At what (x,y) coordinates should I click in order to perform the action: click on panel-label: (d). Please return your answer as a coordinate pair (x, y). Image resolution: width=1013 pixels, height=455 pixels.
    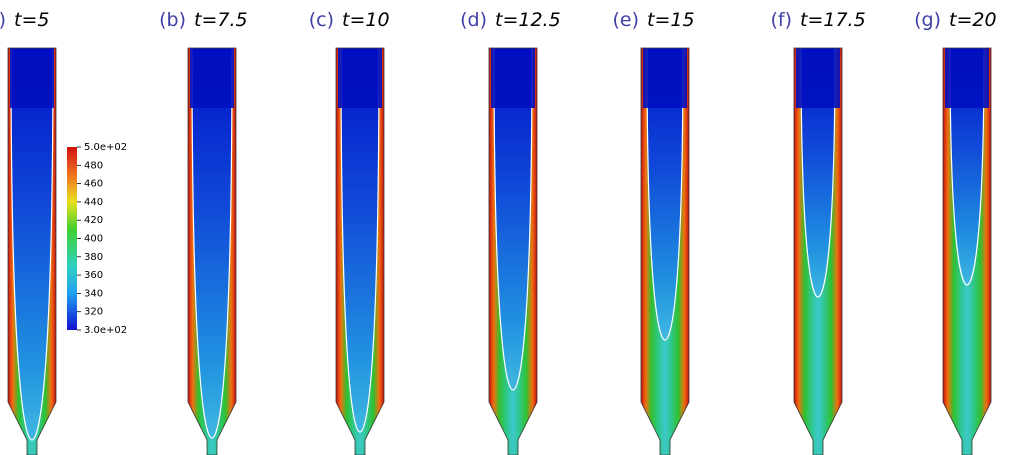
    Looking at the image, I should click on (473, 20).